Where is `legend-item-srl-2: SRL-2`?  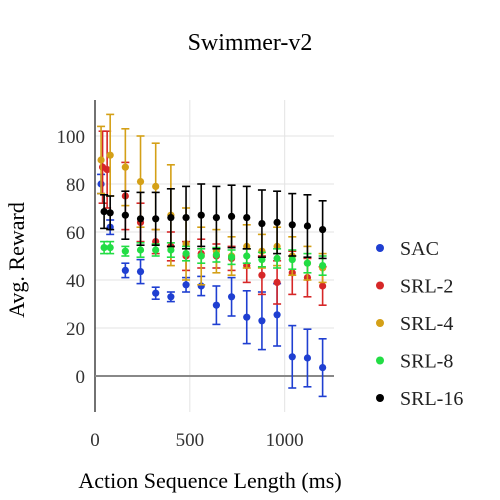
legend-item-srl-2: SRL-2 is located at coordinates (414, 287).